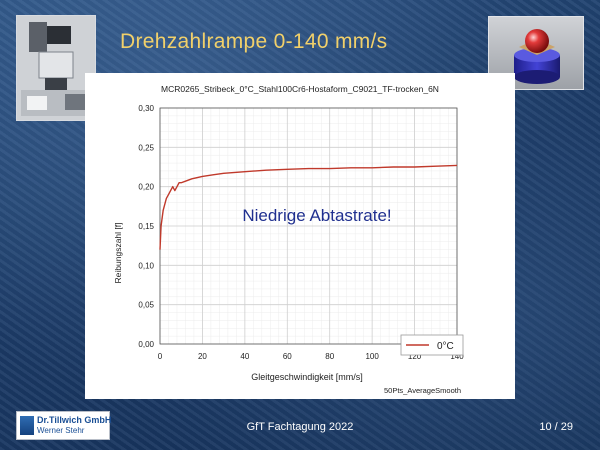  I want to click on slide-title: Drehzahlrampe 0-140 mm/s, so click(254, 41).